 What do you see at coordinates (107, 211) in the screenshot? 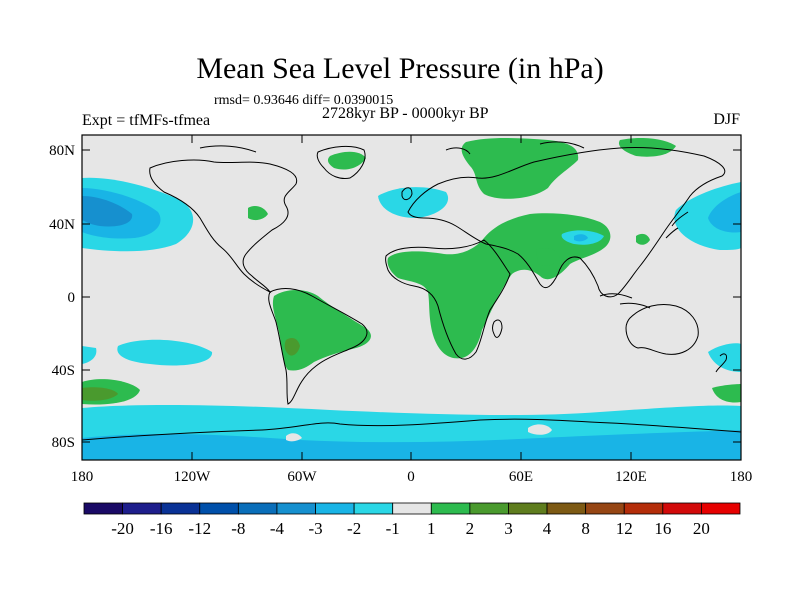
I see `north-pacific-anomaly-west-core` at bounding box center [107, 211].